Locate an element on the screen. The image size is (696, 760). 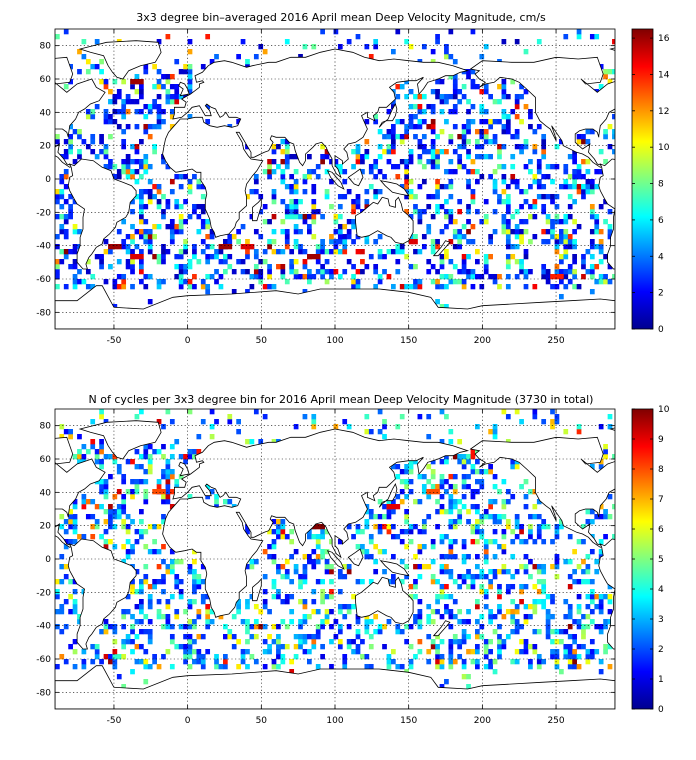
data-cell-hot is located at coordinates (137, 82).